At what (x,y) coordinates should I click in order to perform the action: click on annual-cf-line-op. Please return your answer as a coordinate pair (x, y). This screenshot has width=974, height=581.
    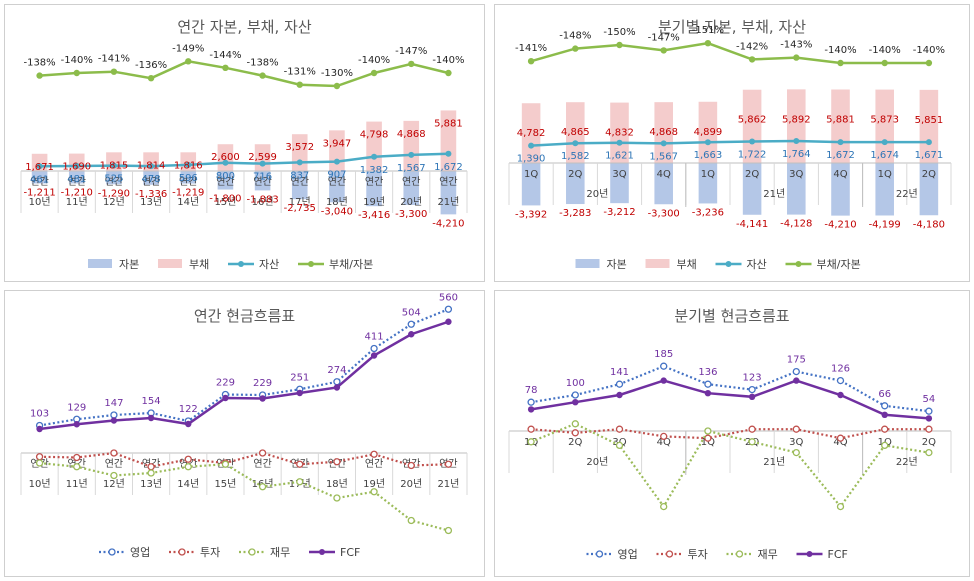
    Looking at the image, I should click on (244, 367).